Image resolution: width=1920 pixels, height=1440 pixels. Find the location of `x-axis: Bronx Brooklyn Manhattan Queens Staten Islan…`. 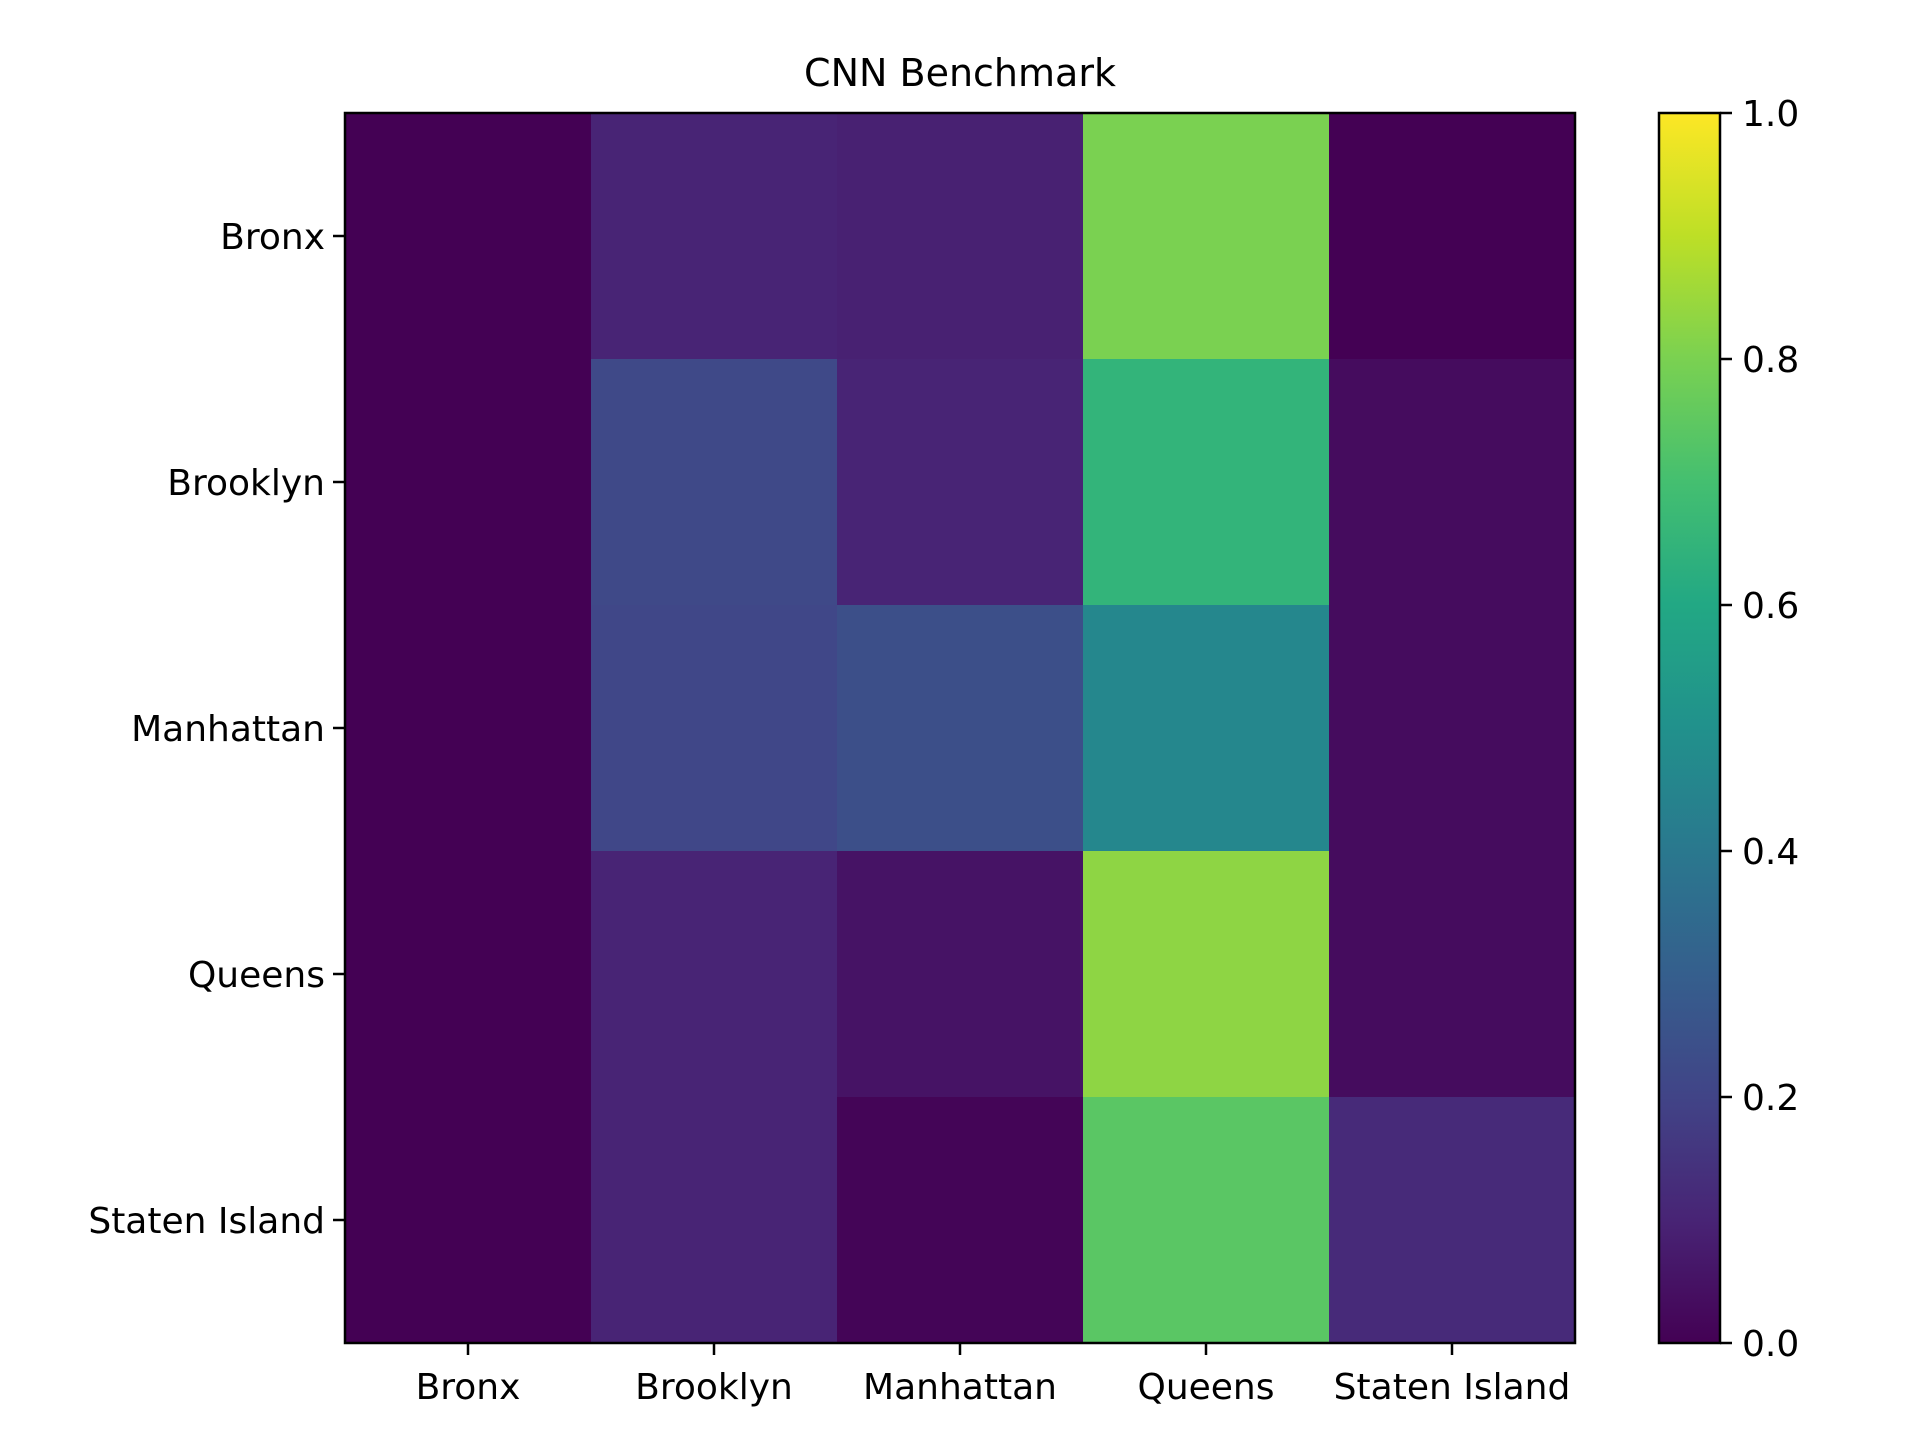

x-axis: Bronx Brooklyn Manhattan Queens Staten Islan… is located at coordinates (993, 1375).